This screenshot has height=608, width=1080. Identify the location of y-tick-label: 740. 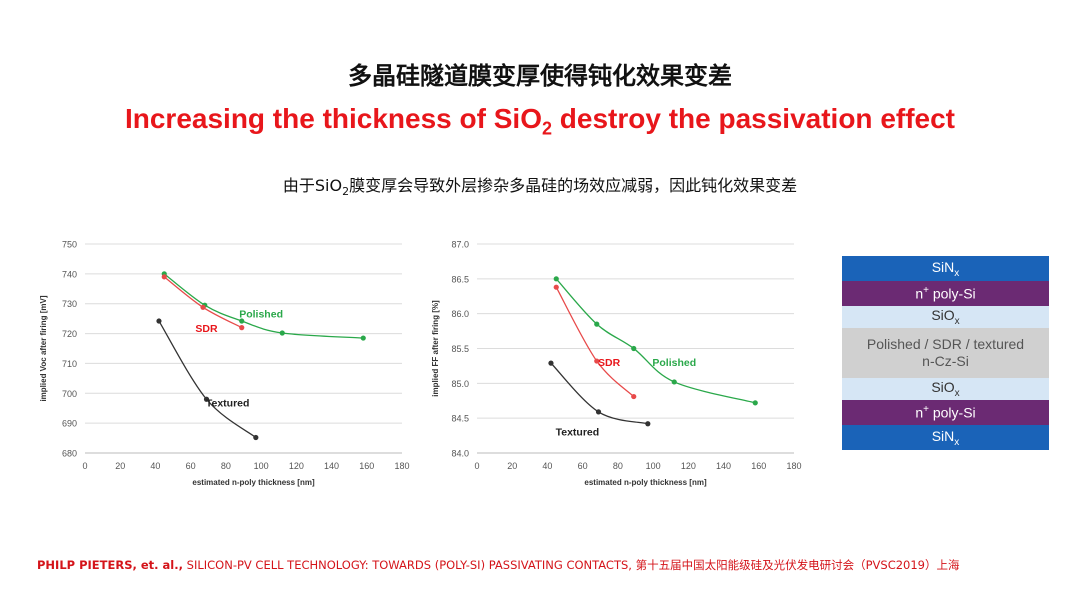
(69, 274).